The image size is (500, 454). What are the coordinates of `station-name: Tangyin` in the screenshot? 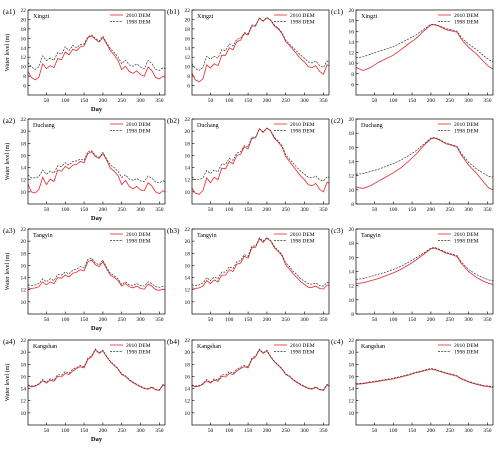 It's located at (207, 236).